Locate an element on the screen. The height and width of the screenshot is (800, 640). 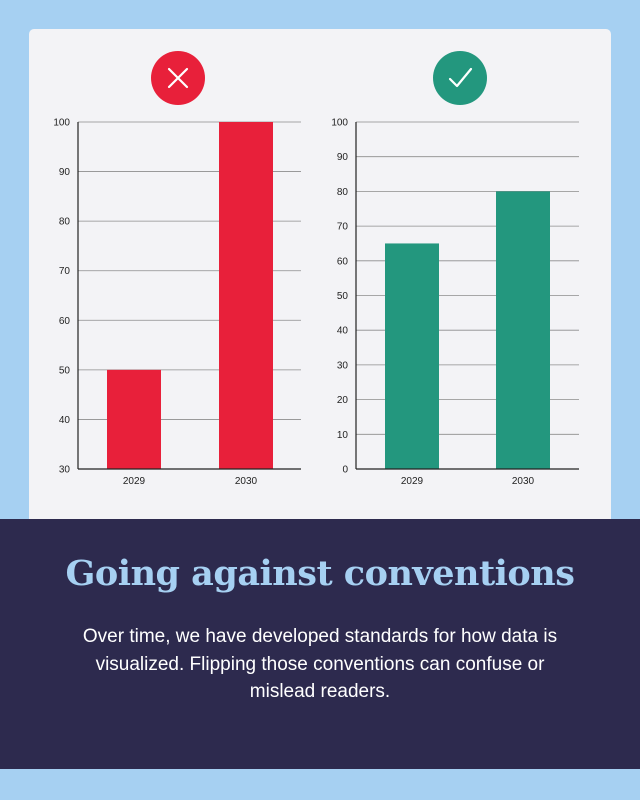
checkmark-icon is located at coordinates (460, 77).